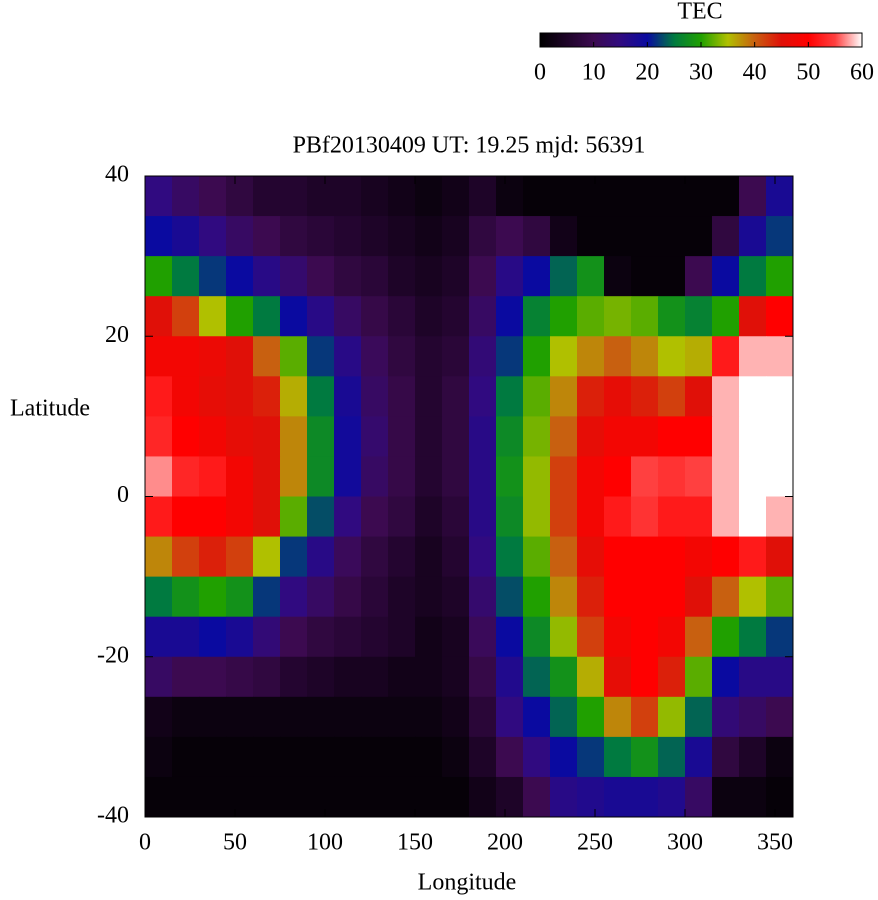 The height and width of the screenshot is (900, 878). I want to click on colorbar-tick-label: 60, so click(862, 73).